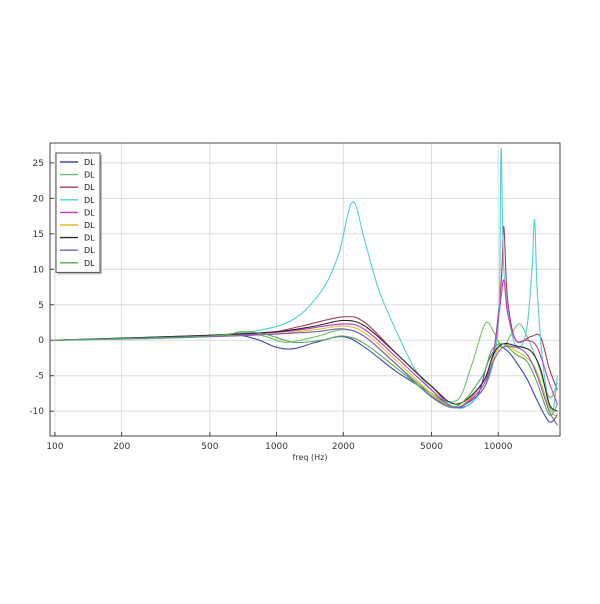 The image size is (600, 604). I want to click on y-tick-label: 5, so click(41, 306).